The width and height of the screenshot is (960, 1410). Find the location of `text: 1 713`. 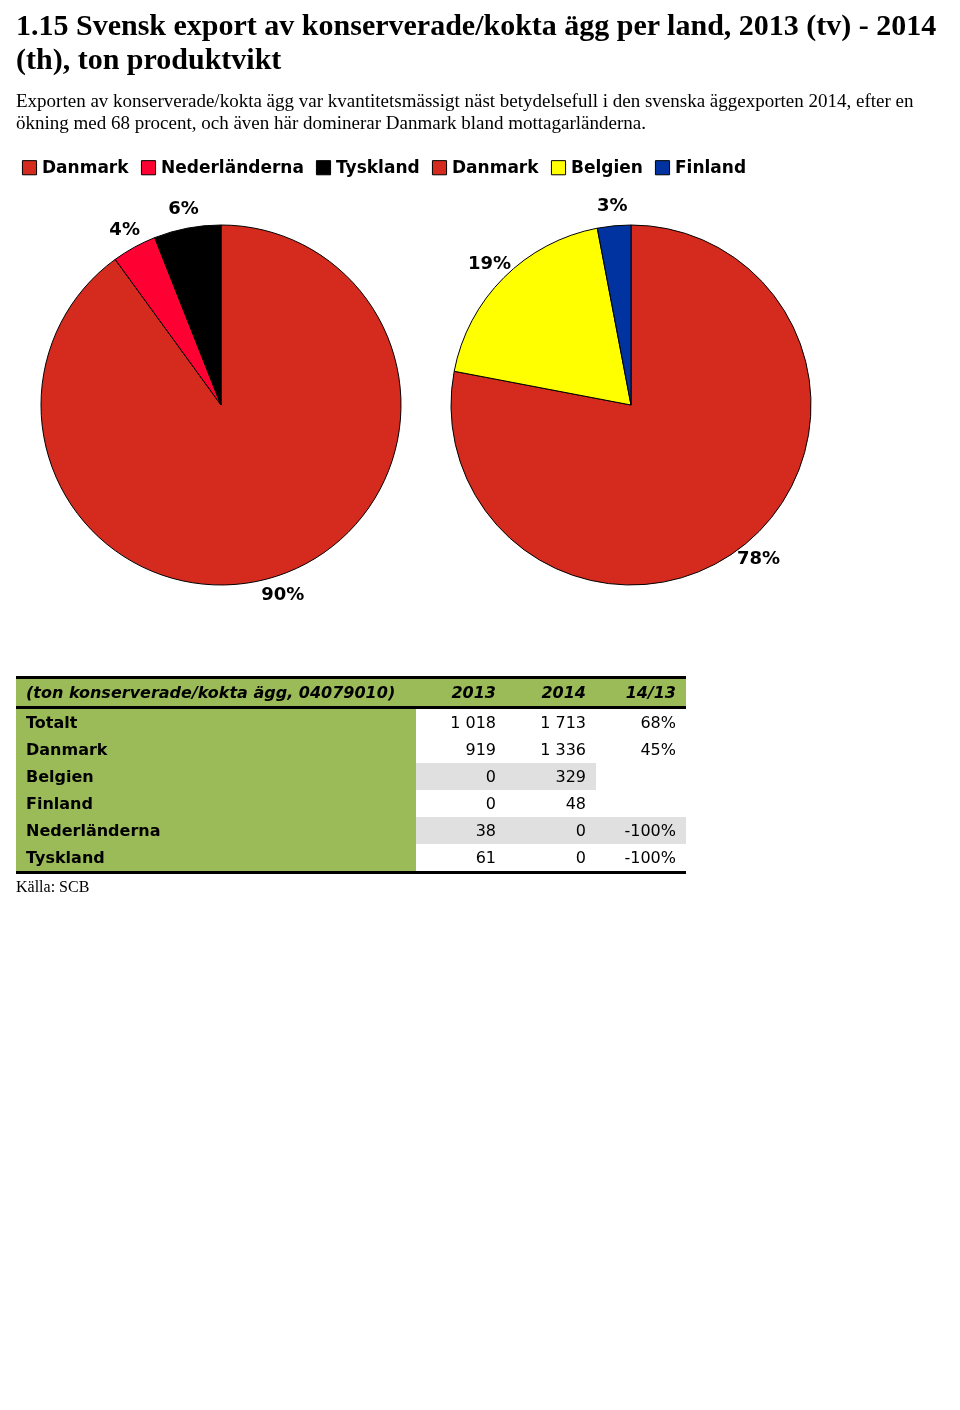

text: 1 713 is located at coordinates (563, 722).